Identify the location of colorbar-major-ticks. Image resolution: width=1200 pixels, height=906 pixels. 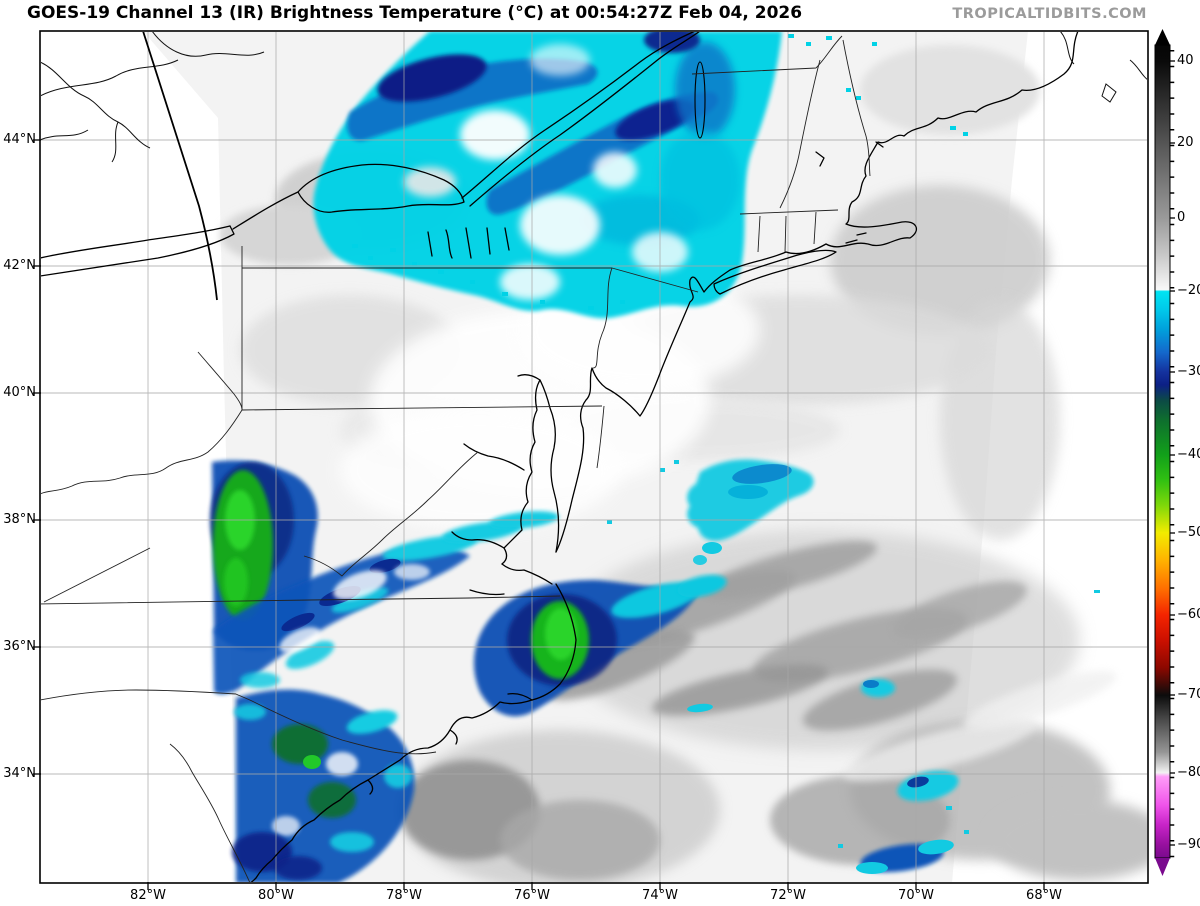
(1172, 453).